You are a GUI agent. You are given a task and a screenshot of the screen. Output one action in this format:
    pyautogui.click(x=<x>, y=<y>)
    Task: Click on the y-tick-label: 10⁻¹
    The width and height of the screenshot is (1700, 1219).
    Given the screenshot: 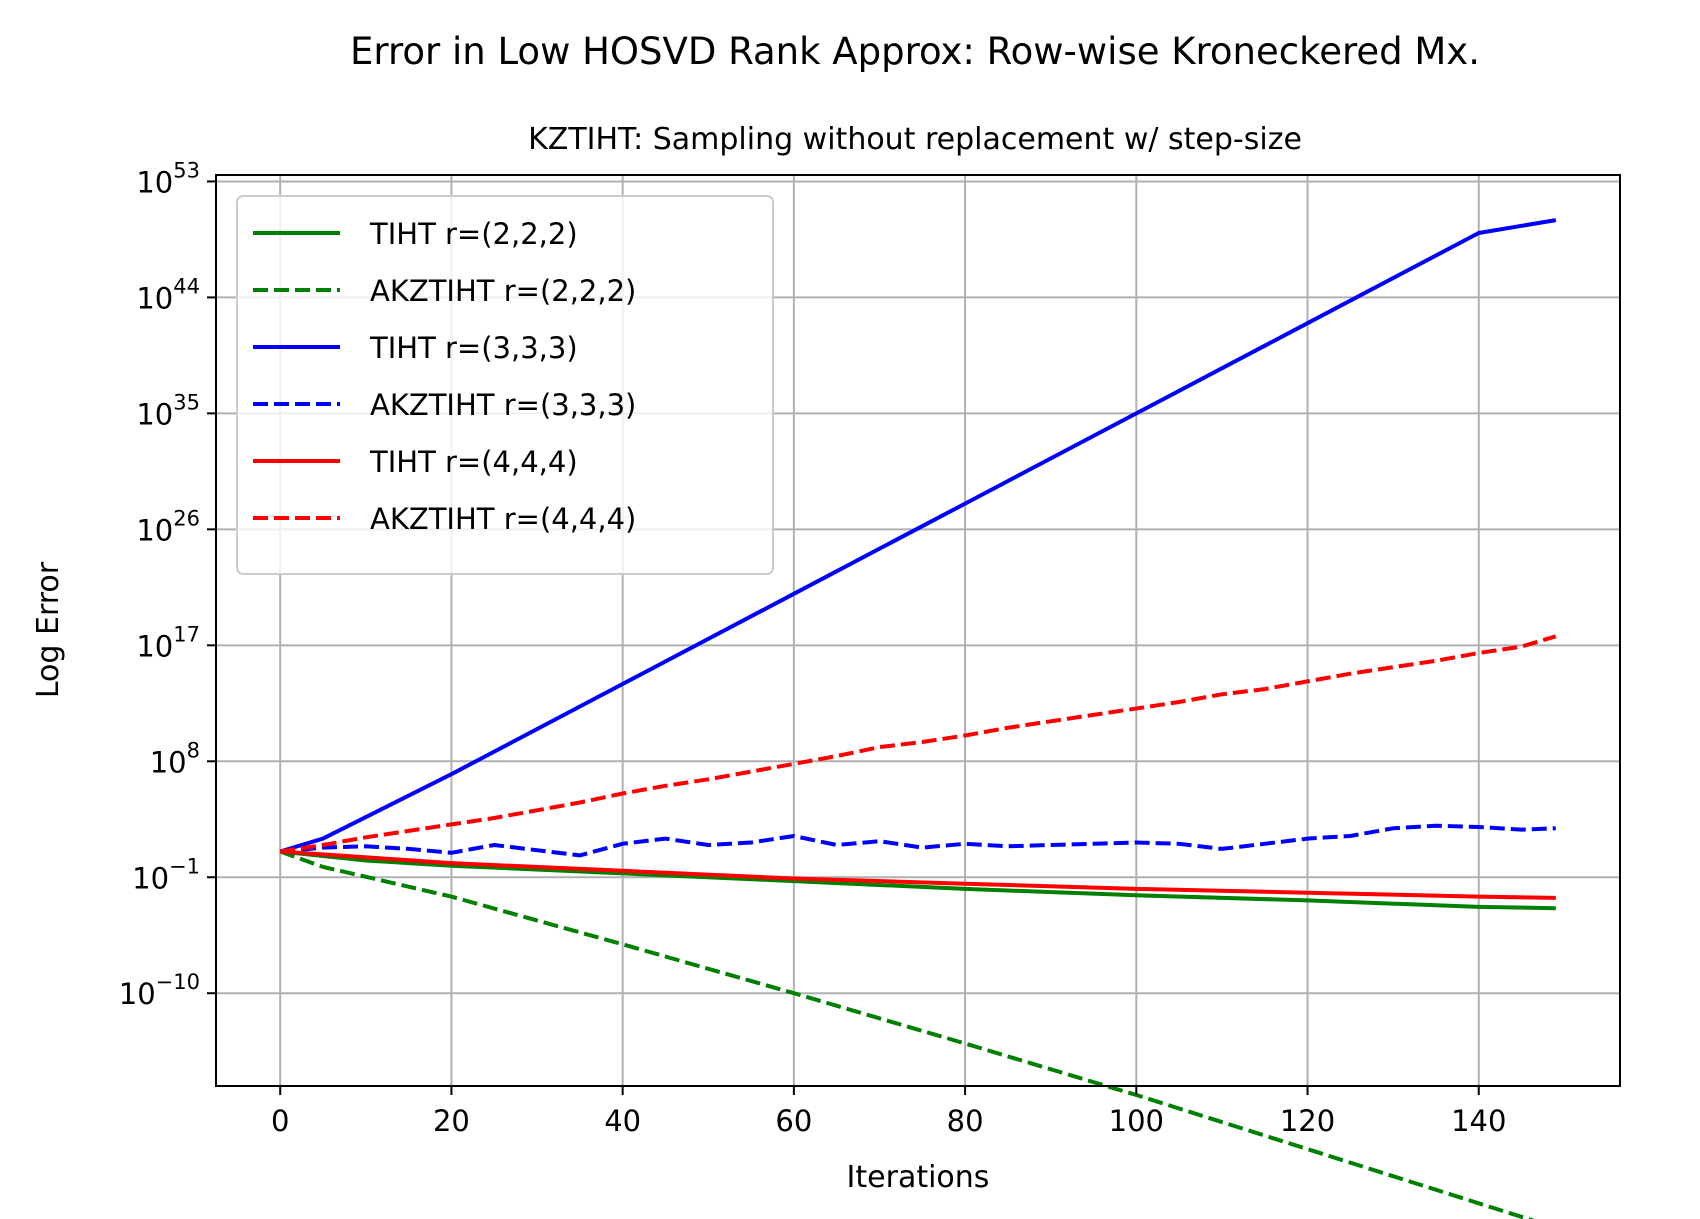 What is the action you would take?
    pyautogui.click(x=166, y=874)
    